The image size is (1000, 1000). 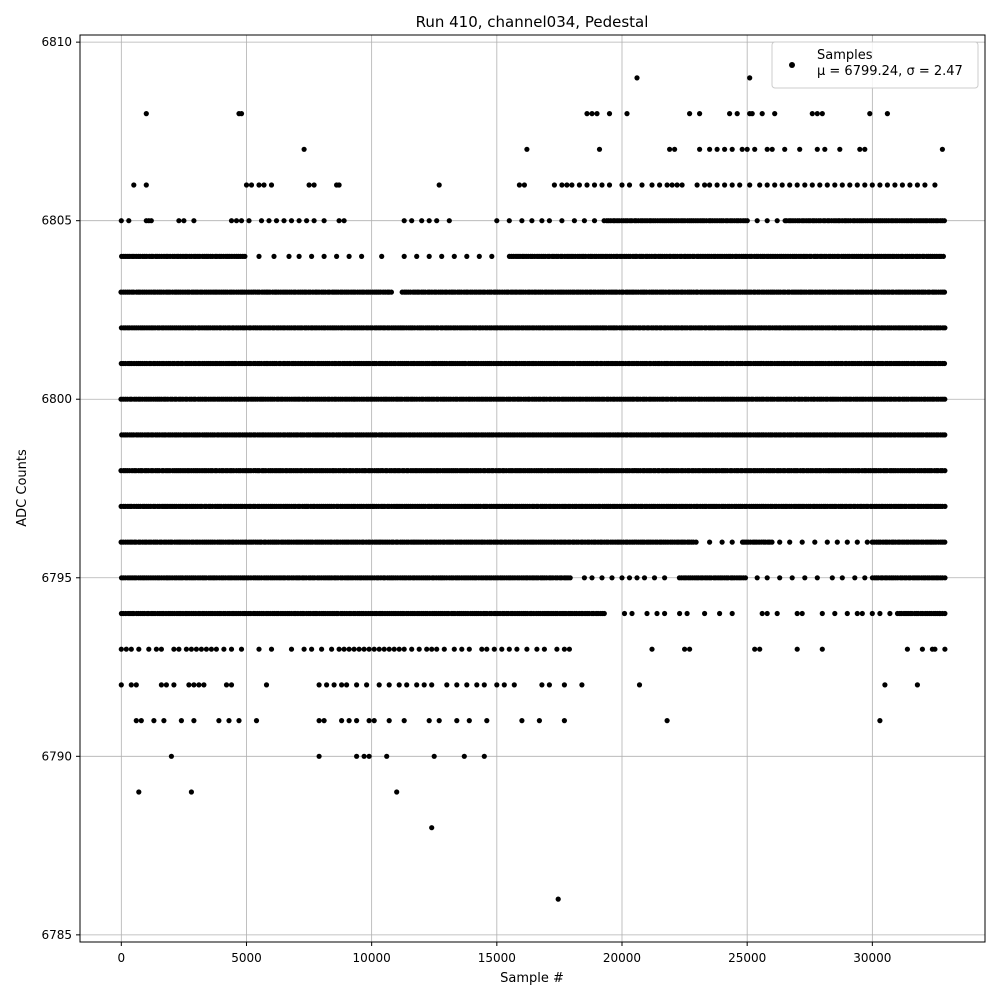 I want to click on y-axis-ticks: 6785 6790 6795 6800 6805 6810, so click(x=60, y=488).